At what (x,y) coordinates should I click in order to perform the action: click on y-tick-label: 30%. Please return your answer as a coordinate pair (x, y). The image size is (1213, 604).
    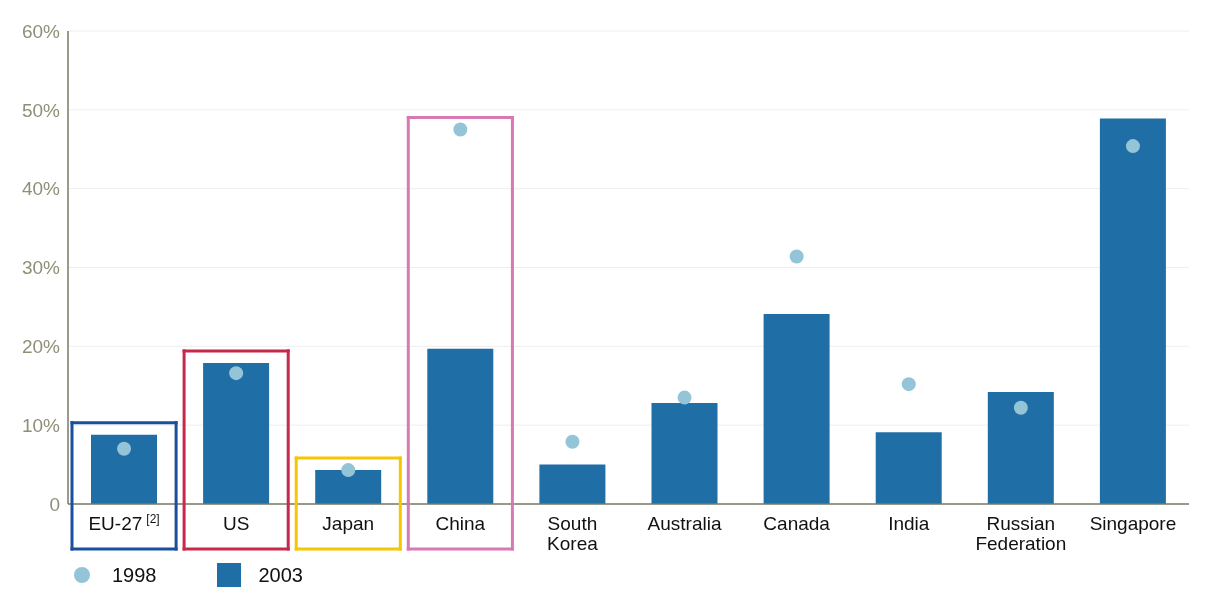
    Looking at the image, I should click on (41, 268).